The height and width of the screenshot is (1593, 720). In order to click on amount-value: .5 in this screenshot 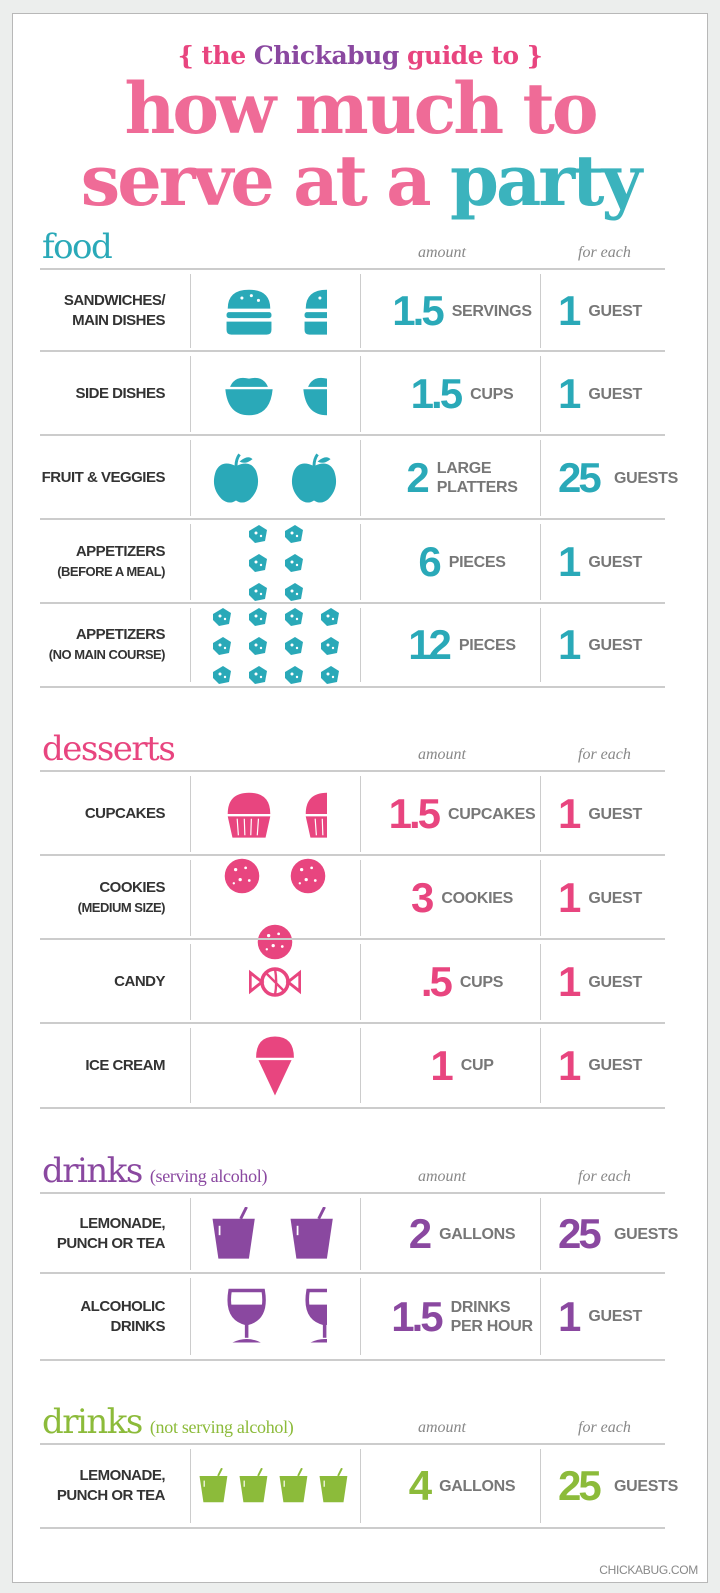, I will do `click(436, 981)`.